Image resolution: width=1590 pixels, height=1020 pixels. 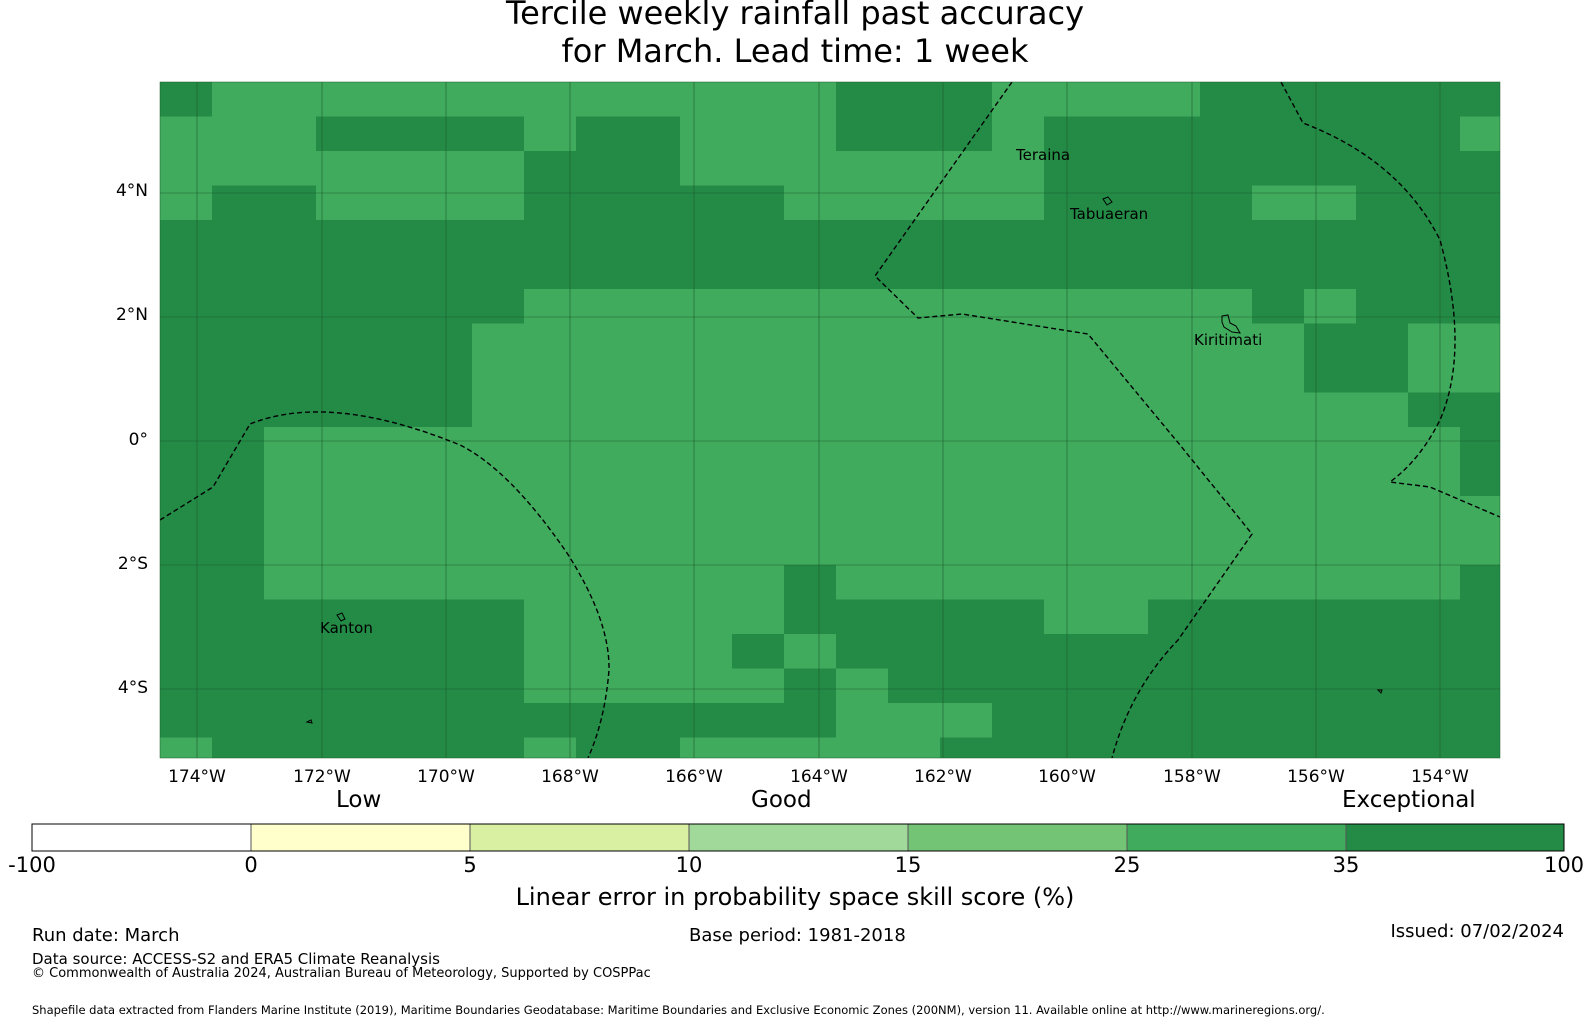 I want to click on island-tabuaeran, so click(x=1107, y=201).